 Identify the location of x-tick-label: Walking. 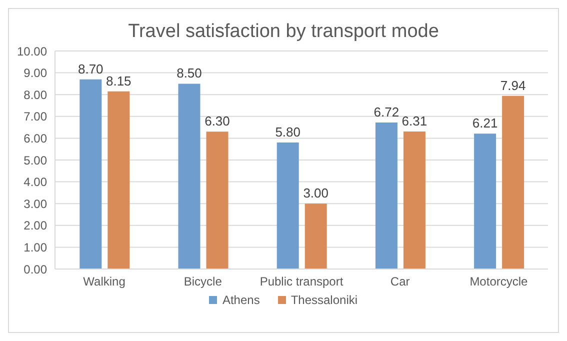
(104, 281).